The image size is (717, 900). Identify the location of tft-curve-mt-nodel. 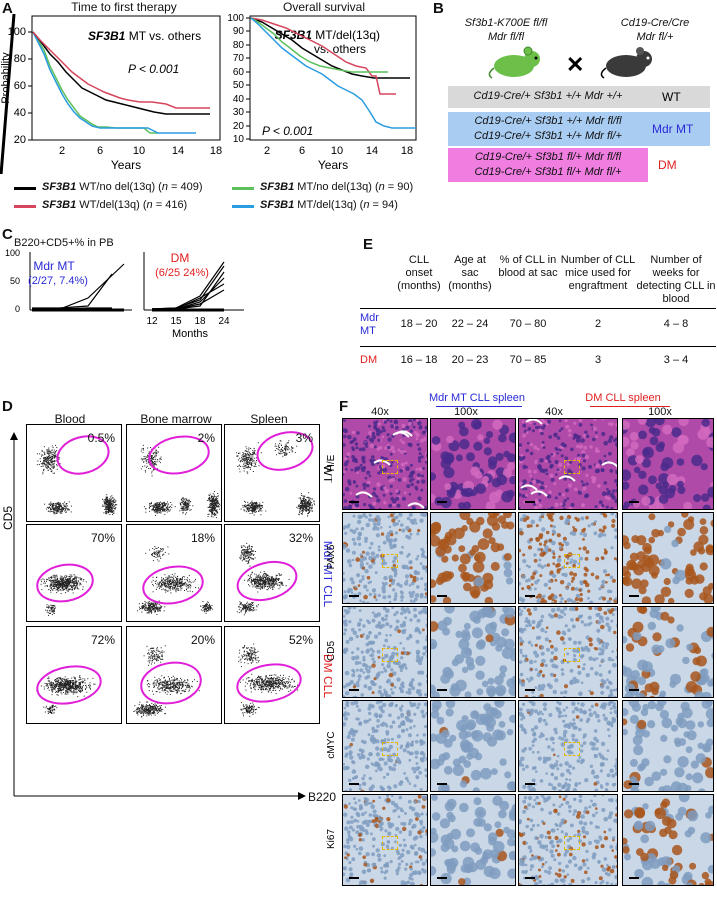
(95, 82).